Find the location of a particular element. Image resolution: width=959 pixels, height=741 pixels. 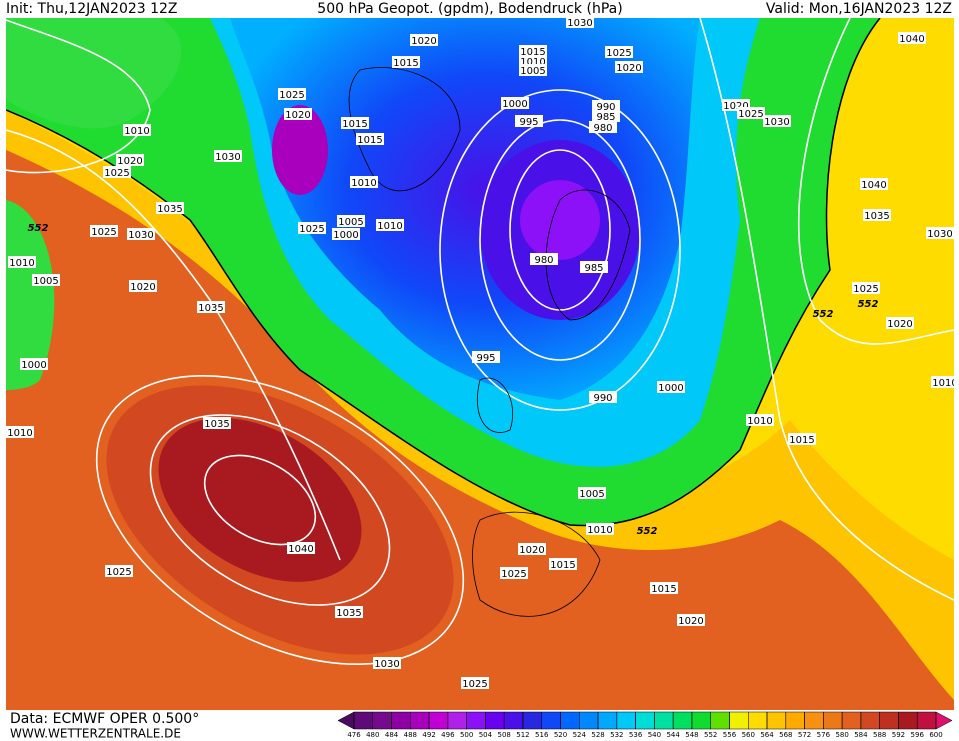

map-title: 500 hPa Geopot. (gpdm), Bodendruck (hPa) is located at coordinates (469, 9).